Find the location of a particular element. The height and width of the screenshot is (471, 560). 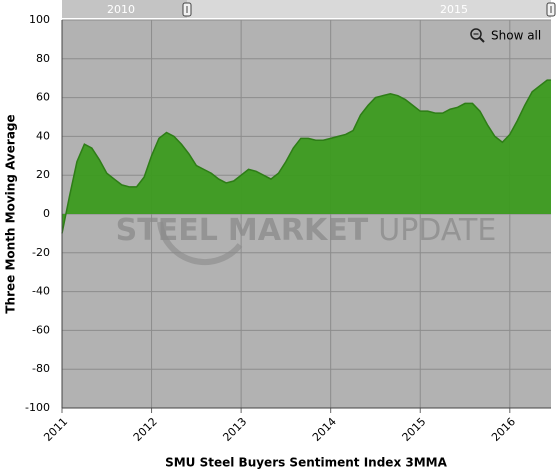

y-tick-label: 80 is located at coordinates (43, 58).